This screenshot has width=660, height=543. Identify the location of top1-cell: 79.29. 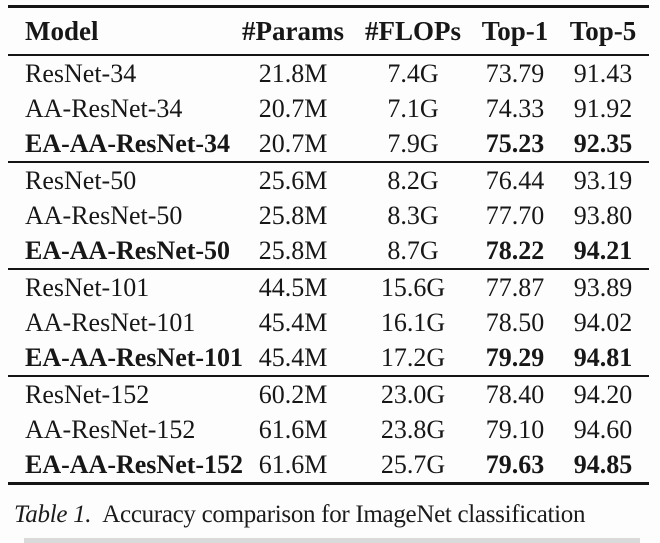
(515, 357).